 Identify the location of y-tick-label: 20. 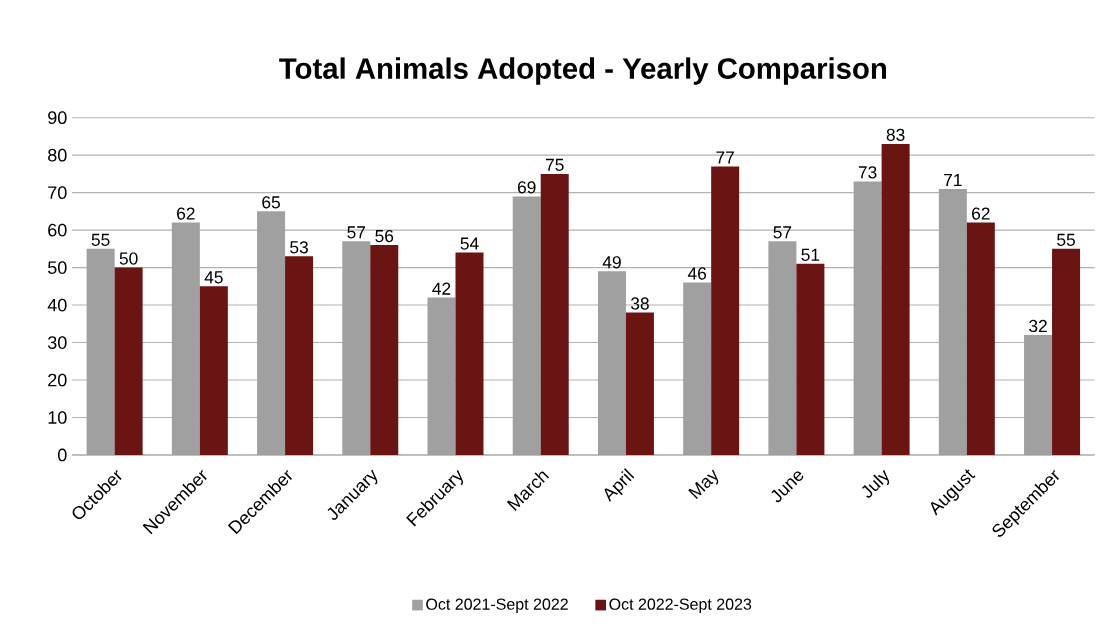
(57, 380).